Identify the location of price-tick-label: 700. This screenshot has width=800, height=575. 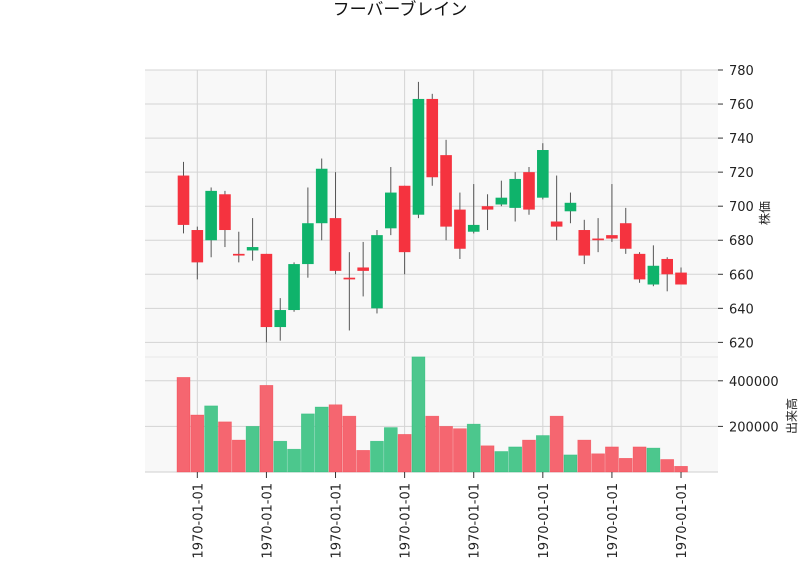
(741, 207).